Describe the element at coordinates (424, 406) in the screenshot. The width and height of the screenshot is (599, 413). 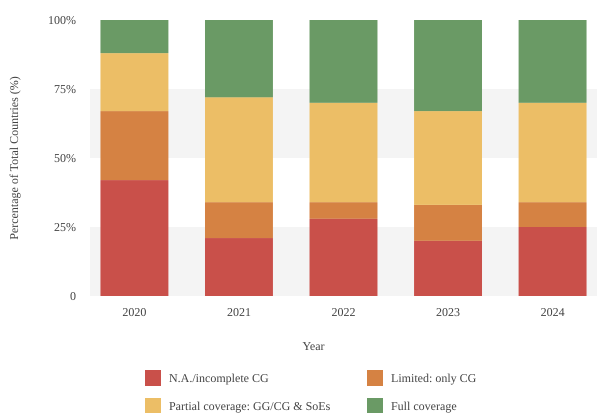
I see `legend-label: Full coverage` at that location.